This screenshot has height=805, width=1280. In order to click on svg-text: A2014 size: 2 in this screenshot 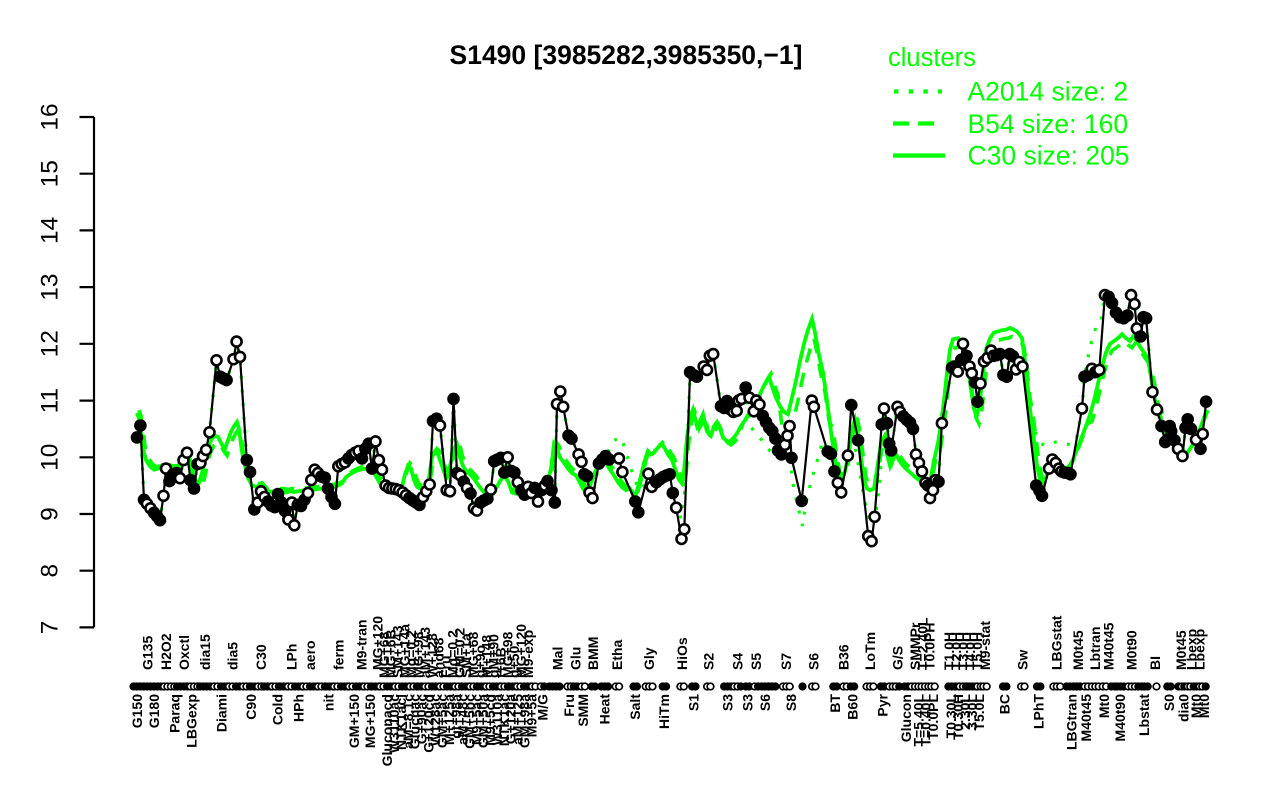, I will do `click(1048, 92)`.